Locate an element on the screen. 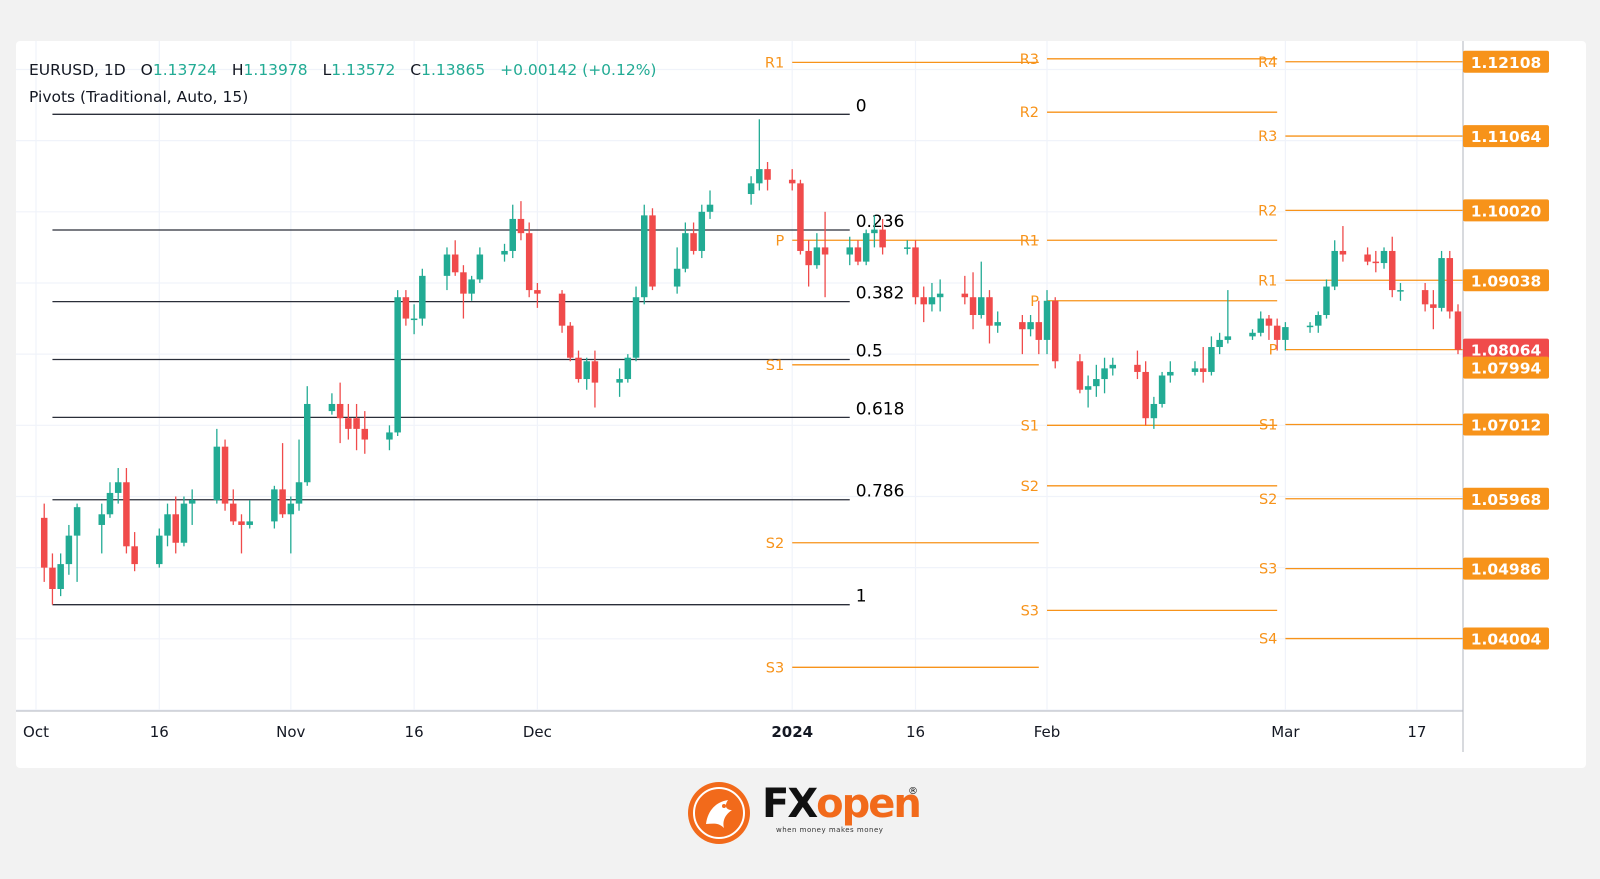 The width and height of the screenshot is (1600, 879). pivot-level-label: S2 is located at coordinates (1030, 487).